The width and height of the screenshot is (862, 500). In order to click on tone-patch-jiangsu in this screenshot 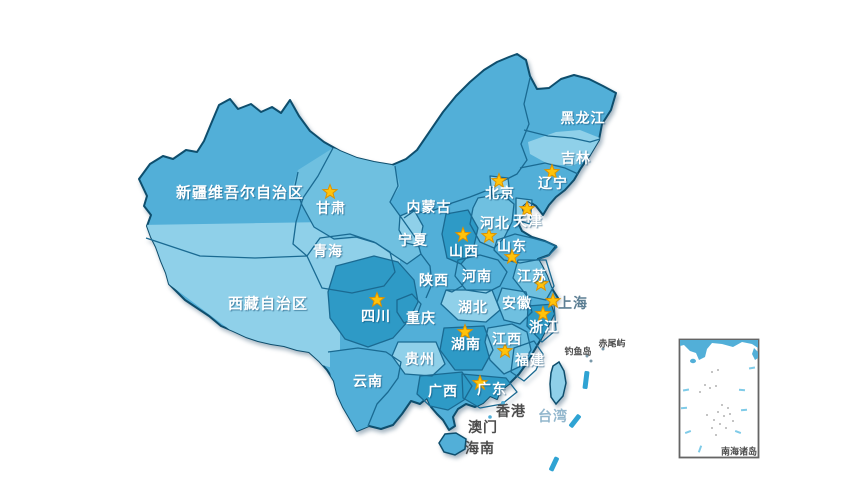, I will do `click(533, 280)`.